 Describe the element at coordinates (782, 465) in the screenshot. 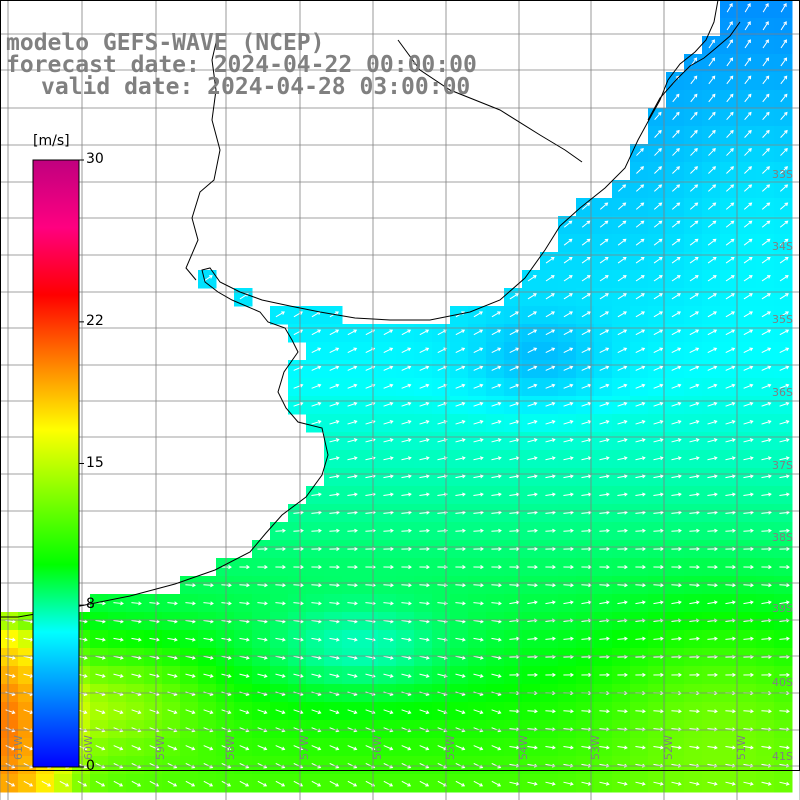

I see `latitude-labels: 33S 34S 35S 36S 37S 38S 39S 40S 41S` at that location.